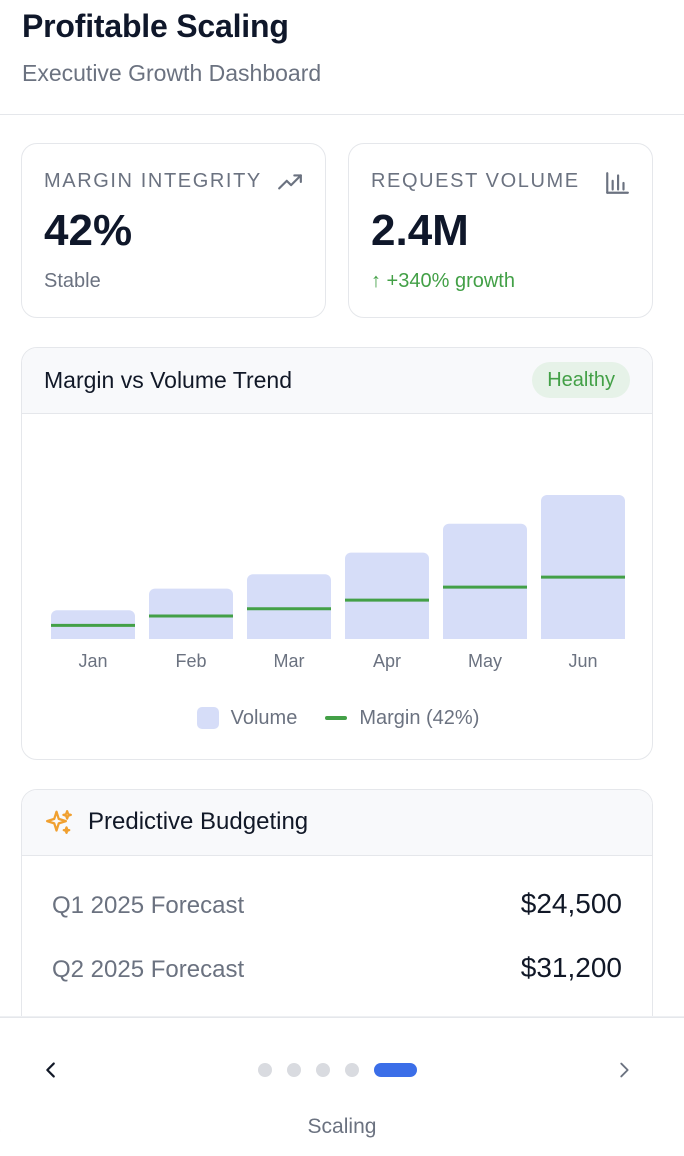 The width and height of the screenshot is (684, 1156). I want to click on sparkles-icon, so click(59, 822).